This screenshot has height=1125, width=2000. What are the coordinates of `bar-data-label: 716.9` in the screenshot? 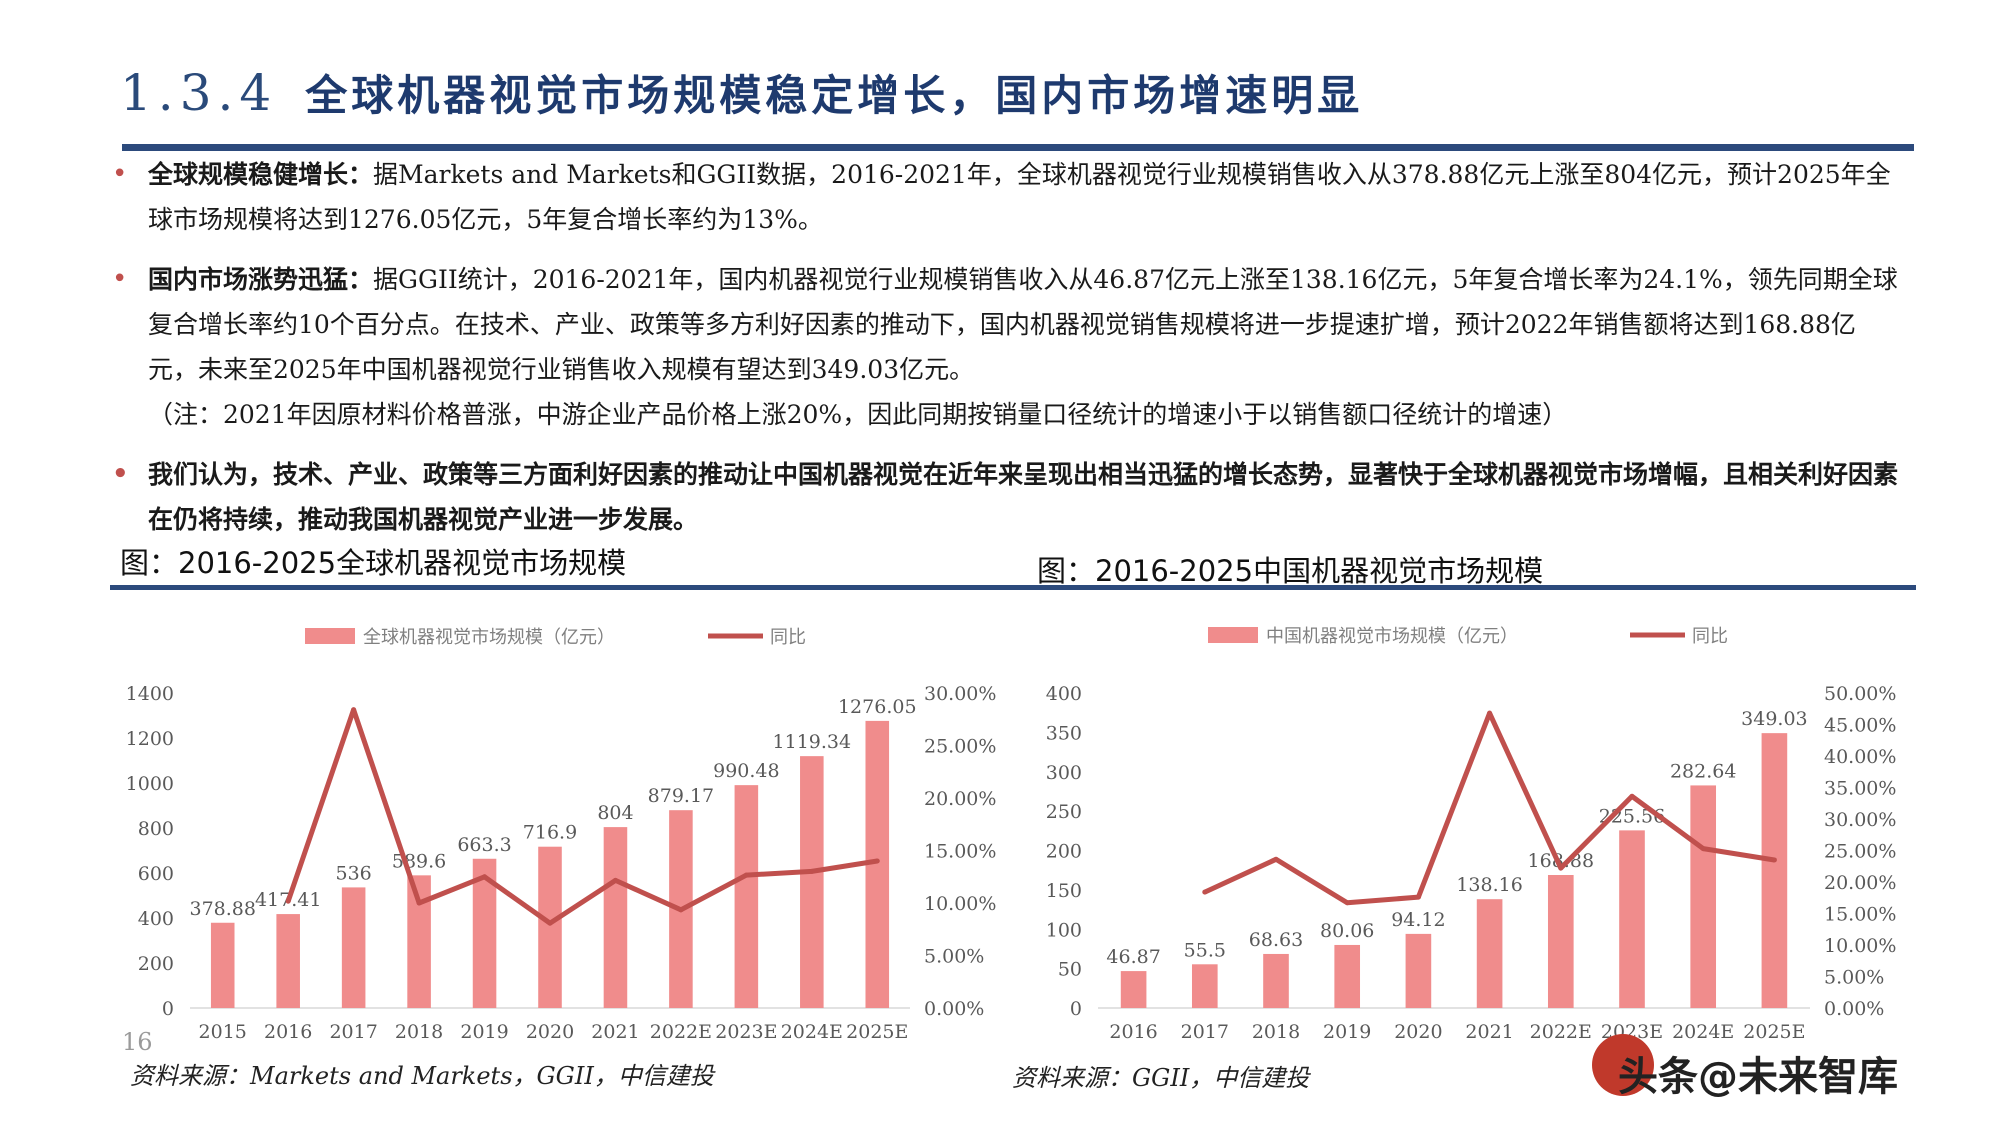 It's located at (550, 833).